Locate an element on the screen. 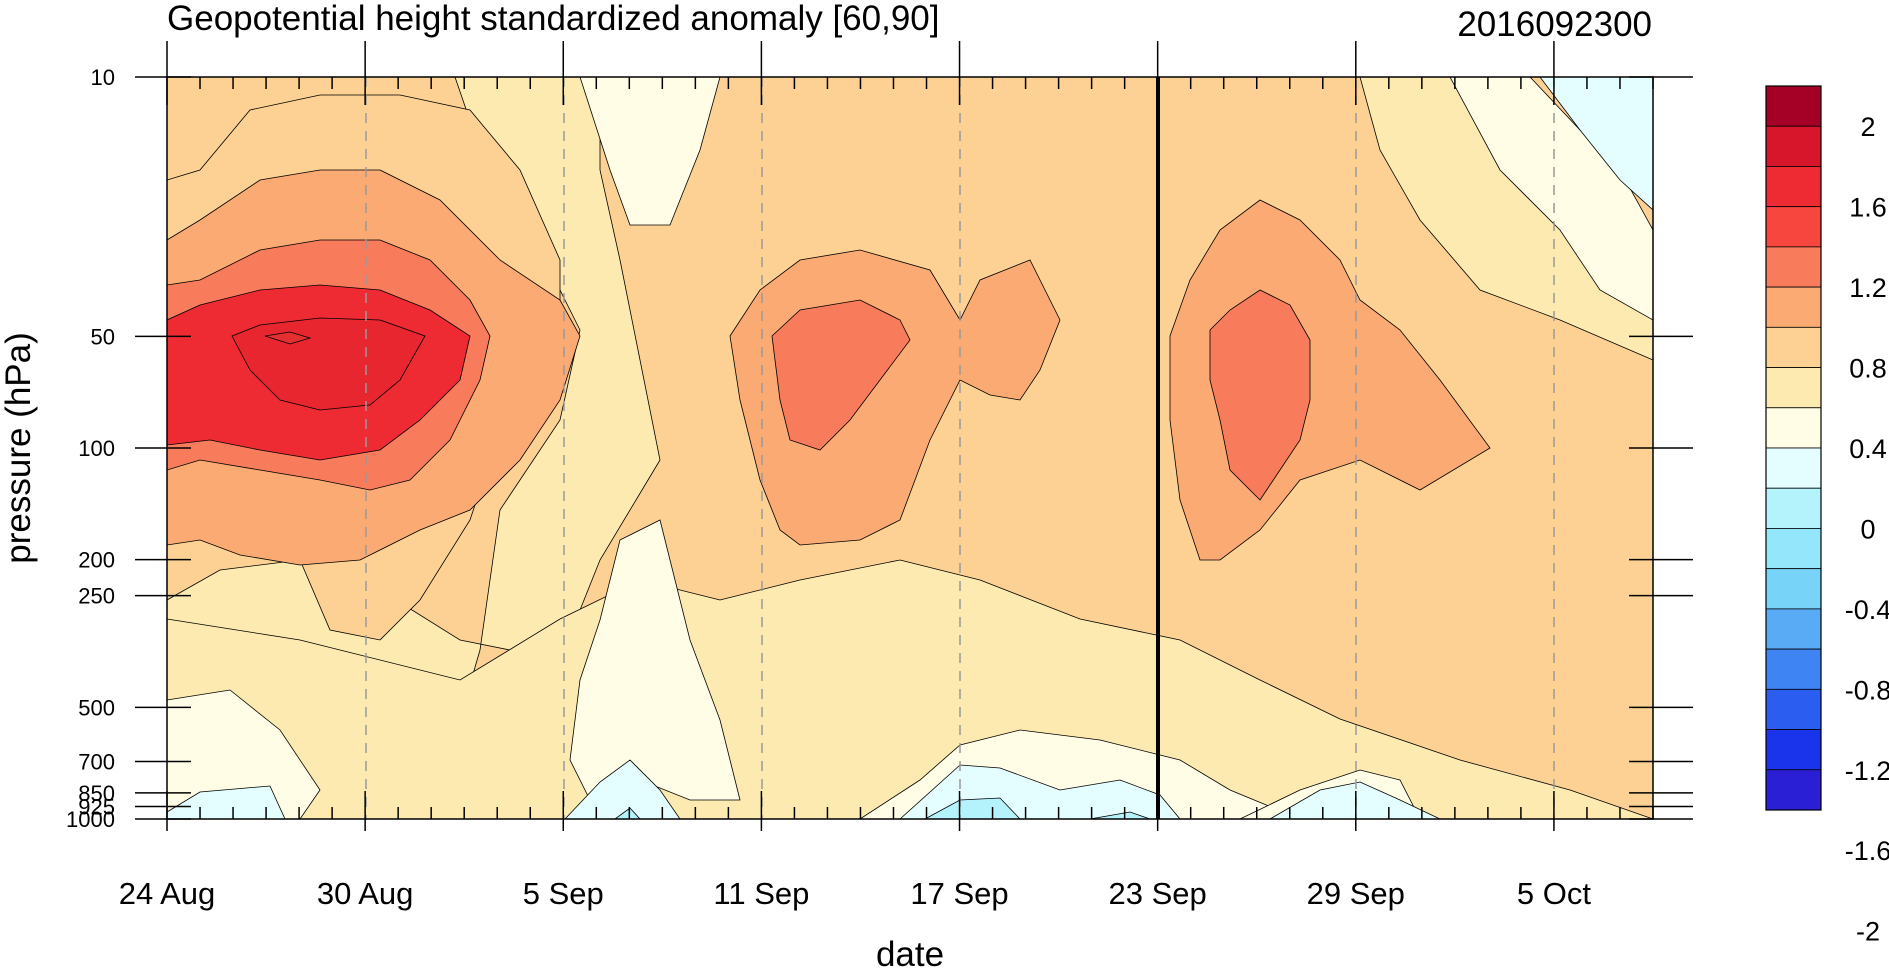 The width and height of the screenshot is (1889, 969). colorbar-label: 0 is located at coordinates (1867, 529).